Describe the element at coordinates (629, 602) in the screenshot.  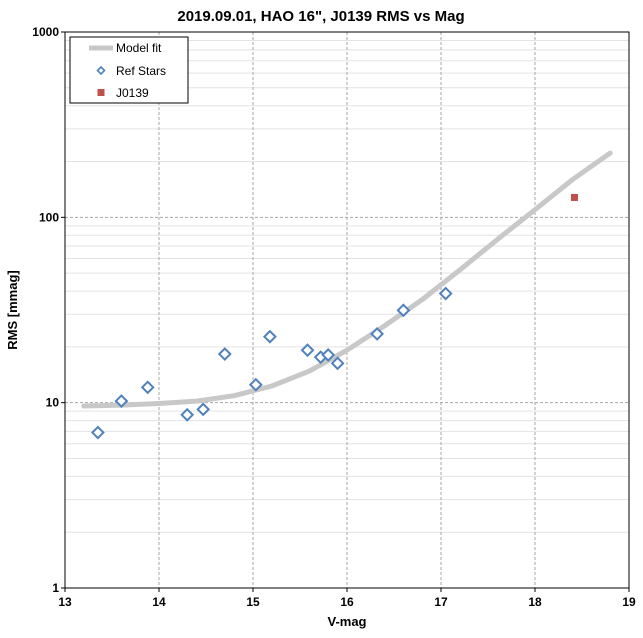
I see `x-tick-label: 19` at that location.